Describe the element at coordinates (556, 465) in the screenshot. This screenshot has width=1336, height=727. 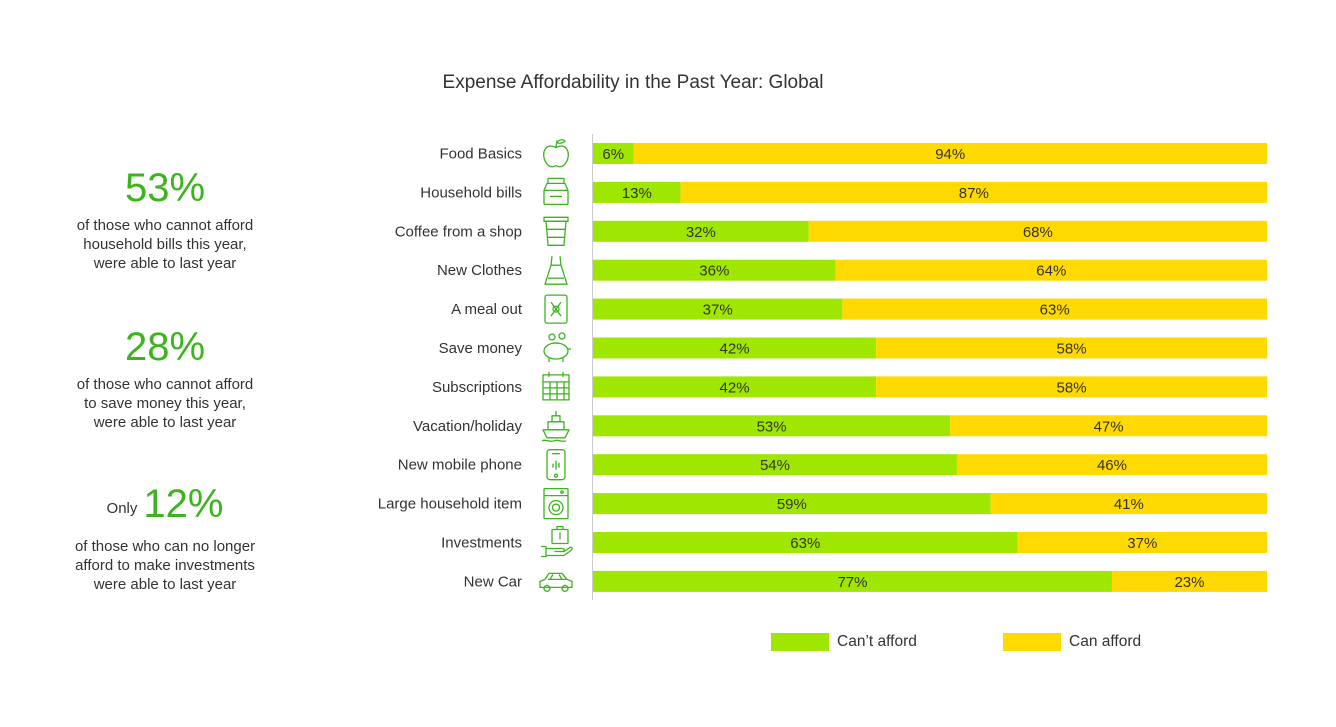
I see `mobile-phone-icon` at that location.